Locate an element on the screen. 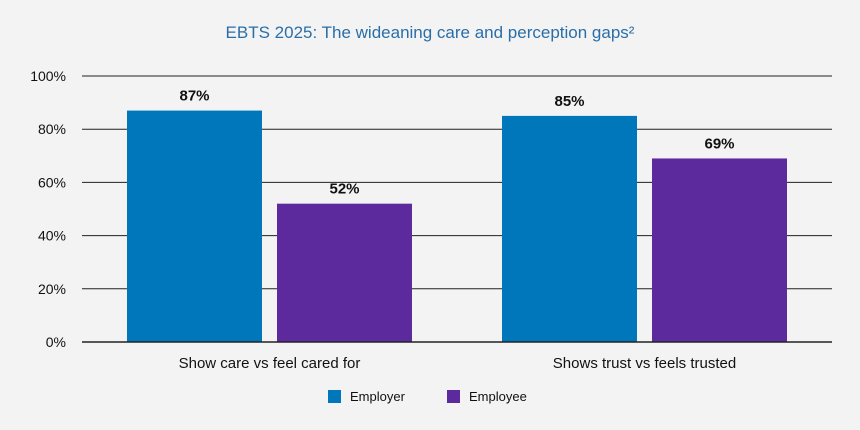 The width and height of the screenshot is (860, 430). y-tick-label: 60% is located at coordinates (52, 182).